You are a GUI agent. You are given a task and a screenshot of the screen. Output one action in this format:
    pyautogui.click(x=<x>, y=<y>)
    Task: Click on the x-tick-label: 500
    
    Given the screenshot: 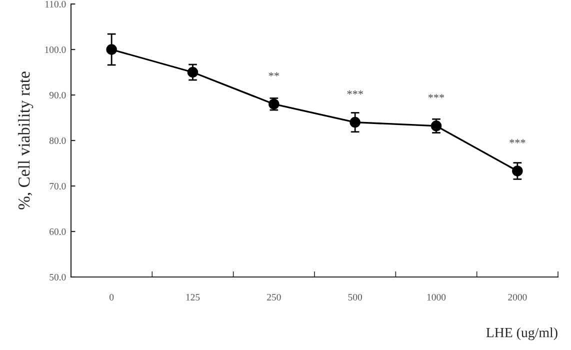 What is the action you would take?
    pyautogui.click(x=355, y=297)
    